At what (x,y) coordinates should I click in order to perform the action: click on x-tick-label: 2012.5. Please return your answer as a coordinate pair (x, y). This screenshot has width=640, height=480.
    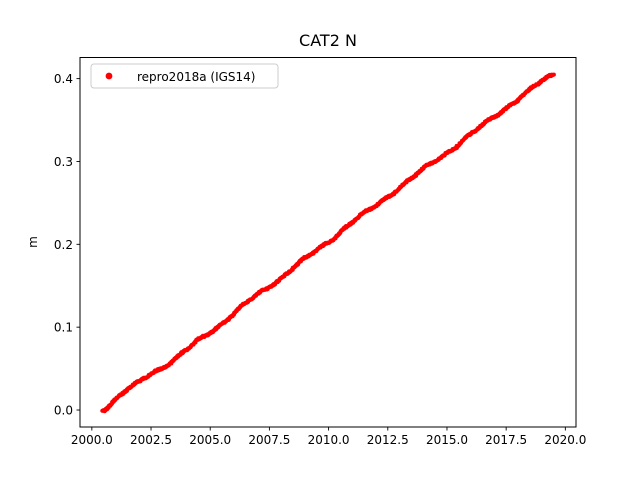
    Looking at the image, I should click on (388, 440).